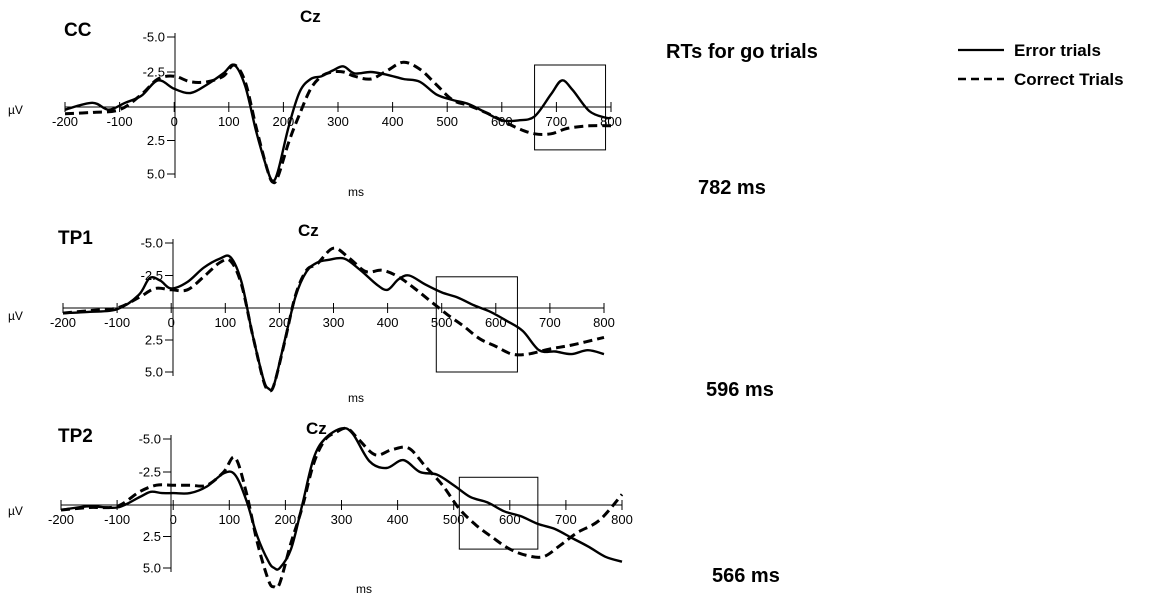 Image resolution: width=1171 pixels, height=596 pixels. Describe the element at coordinates (341, 498) in the screenshot. I see `series-line-error-trials` at that location.